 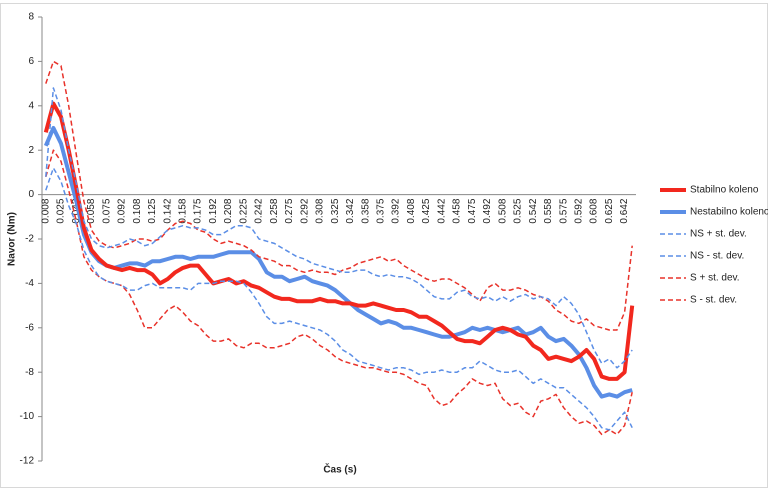 I want to click on x-tick-label: 0.575, so click(x=563, y=210).